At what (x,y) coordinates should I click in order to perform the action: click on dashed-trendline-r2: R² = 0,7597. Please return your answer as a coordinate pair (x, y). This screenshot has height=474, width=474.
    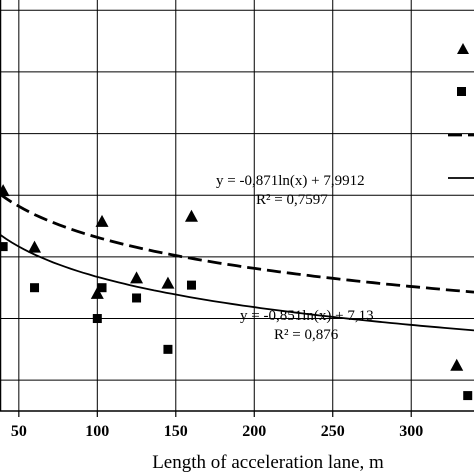
    Looking at the image, I should click on (292, 200).